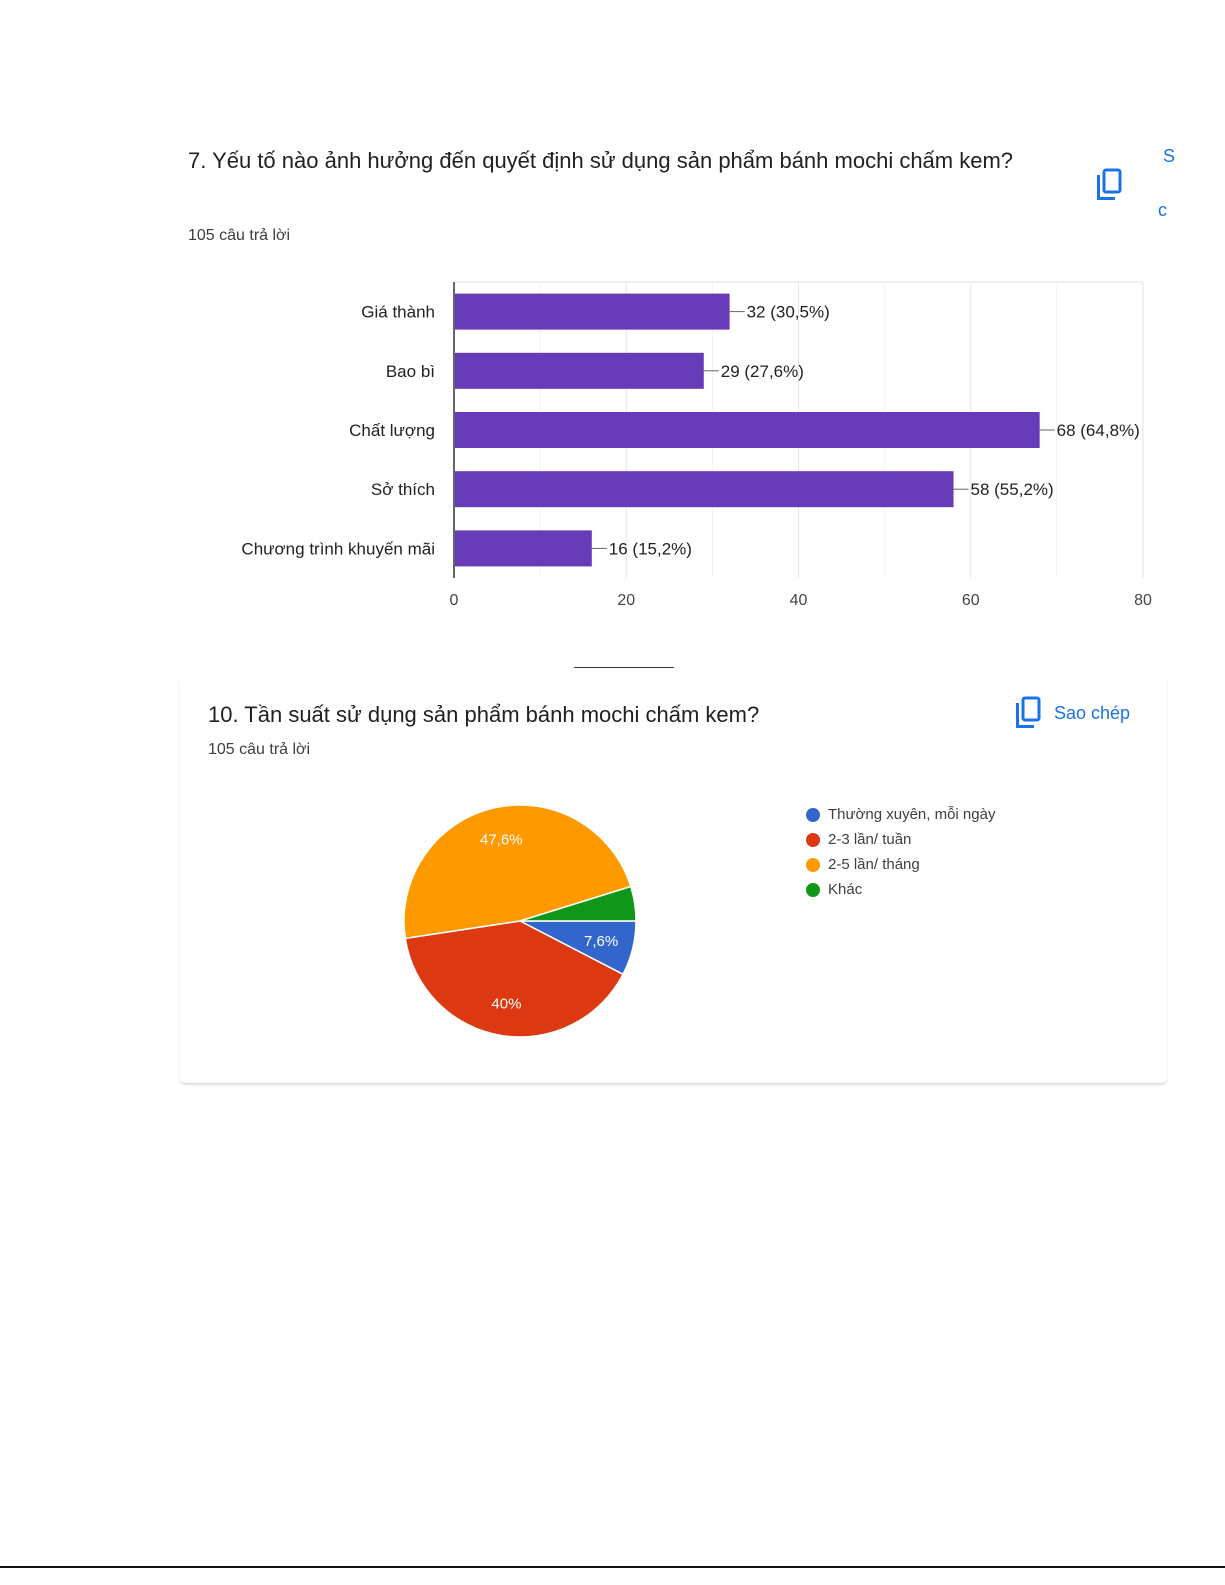 This screenshot has height=1585, width=1225. I want to click on question-10-response-count: 105 câu trả lời, so click(259, 749).